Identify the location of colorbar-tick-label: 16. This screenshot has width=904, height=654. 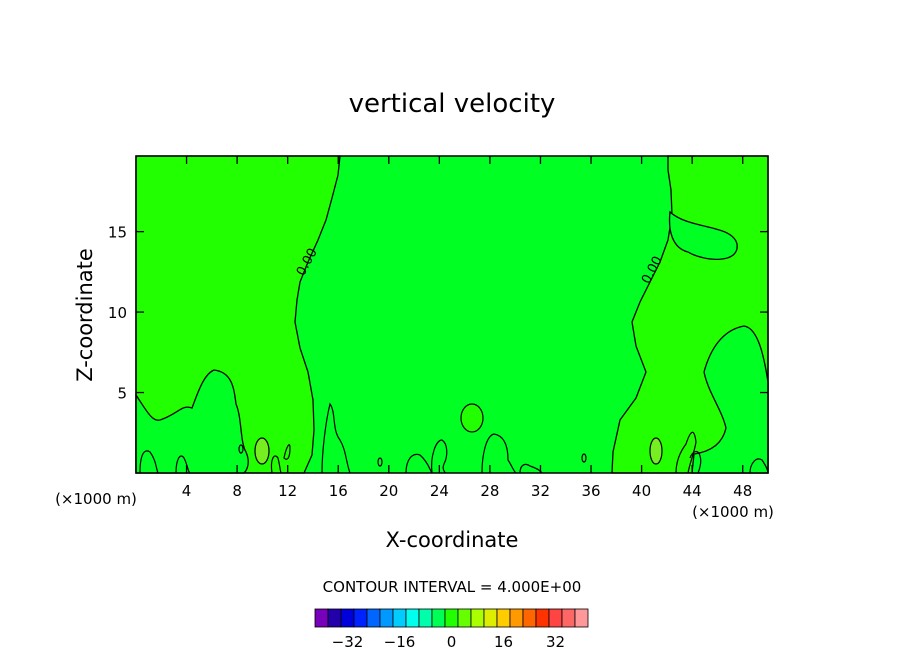
(503, 642).